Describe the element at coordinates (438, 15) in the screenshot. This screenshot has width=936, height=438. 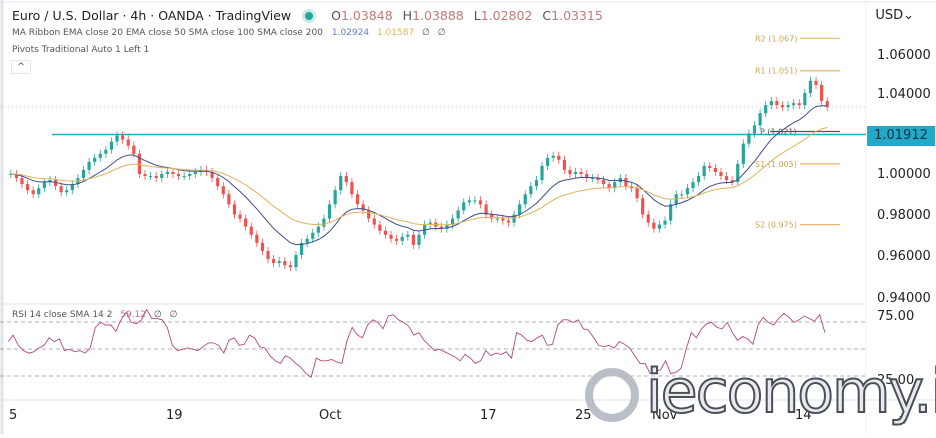
I see `high-value: 1.03888` at that location.